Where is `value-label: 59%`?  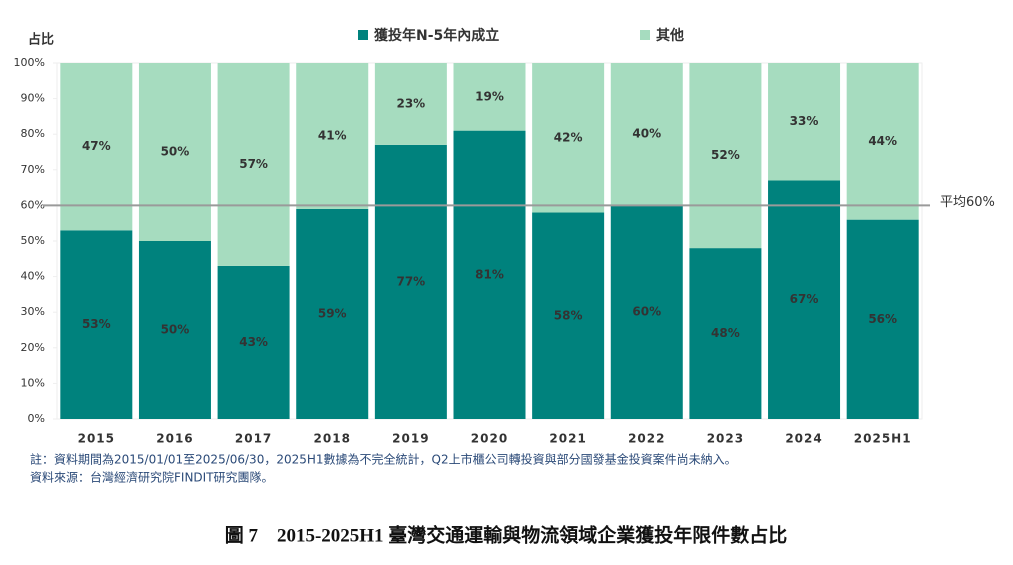
value-label: 59% is located at coordinates (332, 313).